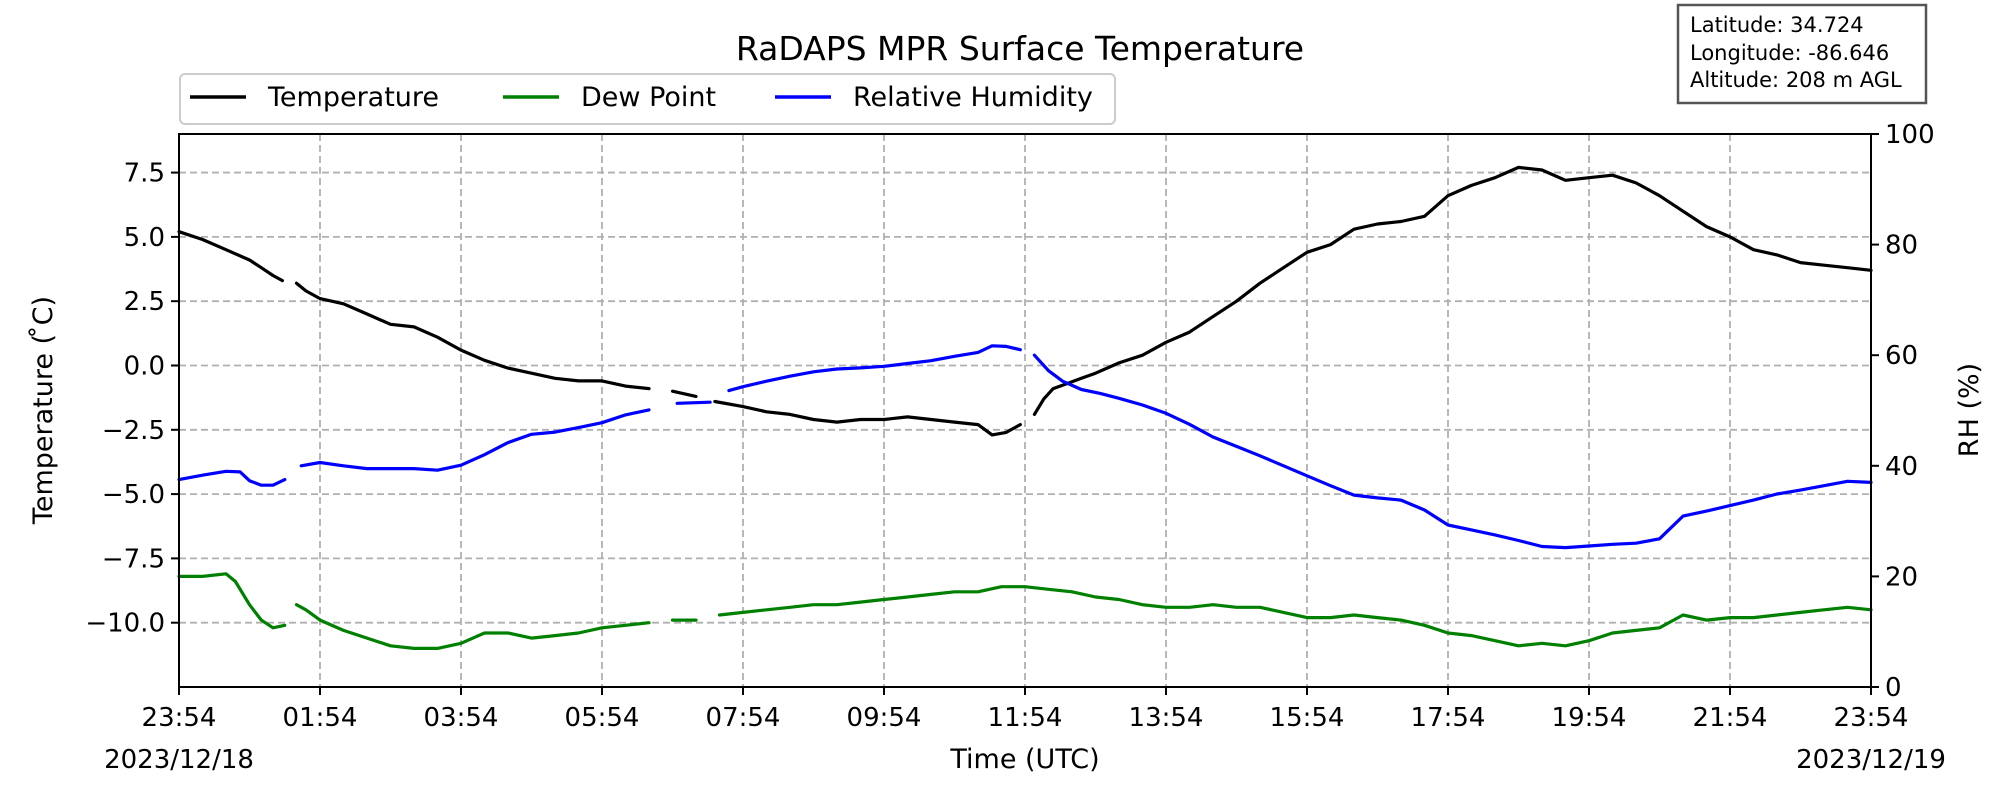  Describe the element at coordinates (743, 718) in the screenshot. I see `x-tick-label: 07:54` at that location.